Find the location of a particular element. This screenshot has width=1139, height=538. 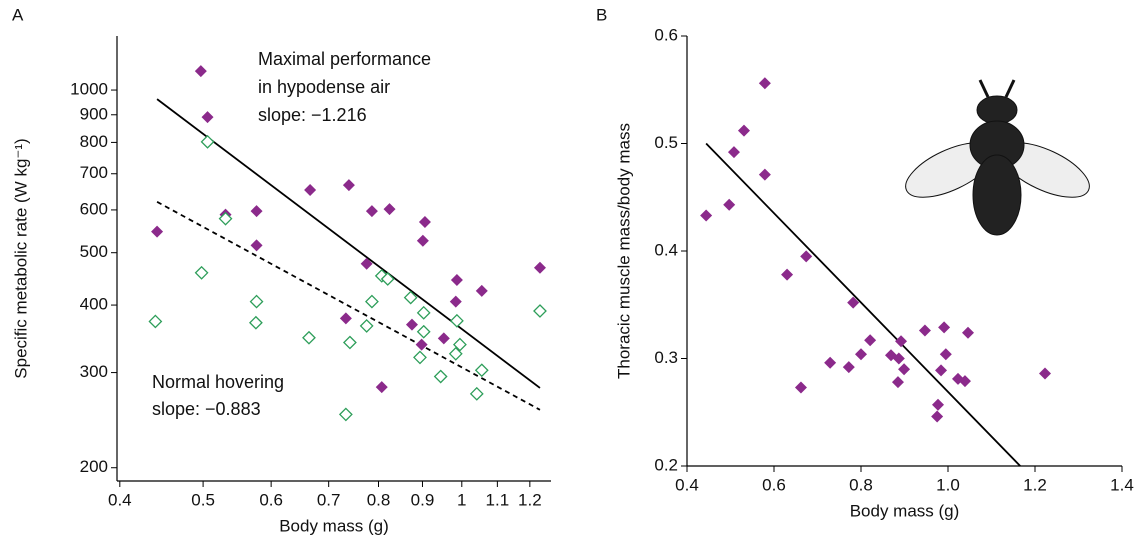

y-tick-label: 900 is located at coordinates (94, 113).